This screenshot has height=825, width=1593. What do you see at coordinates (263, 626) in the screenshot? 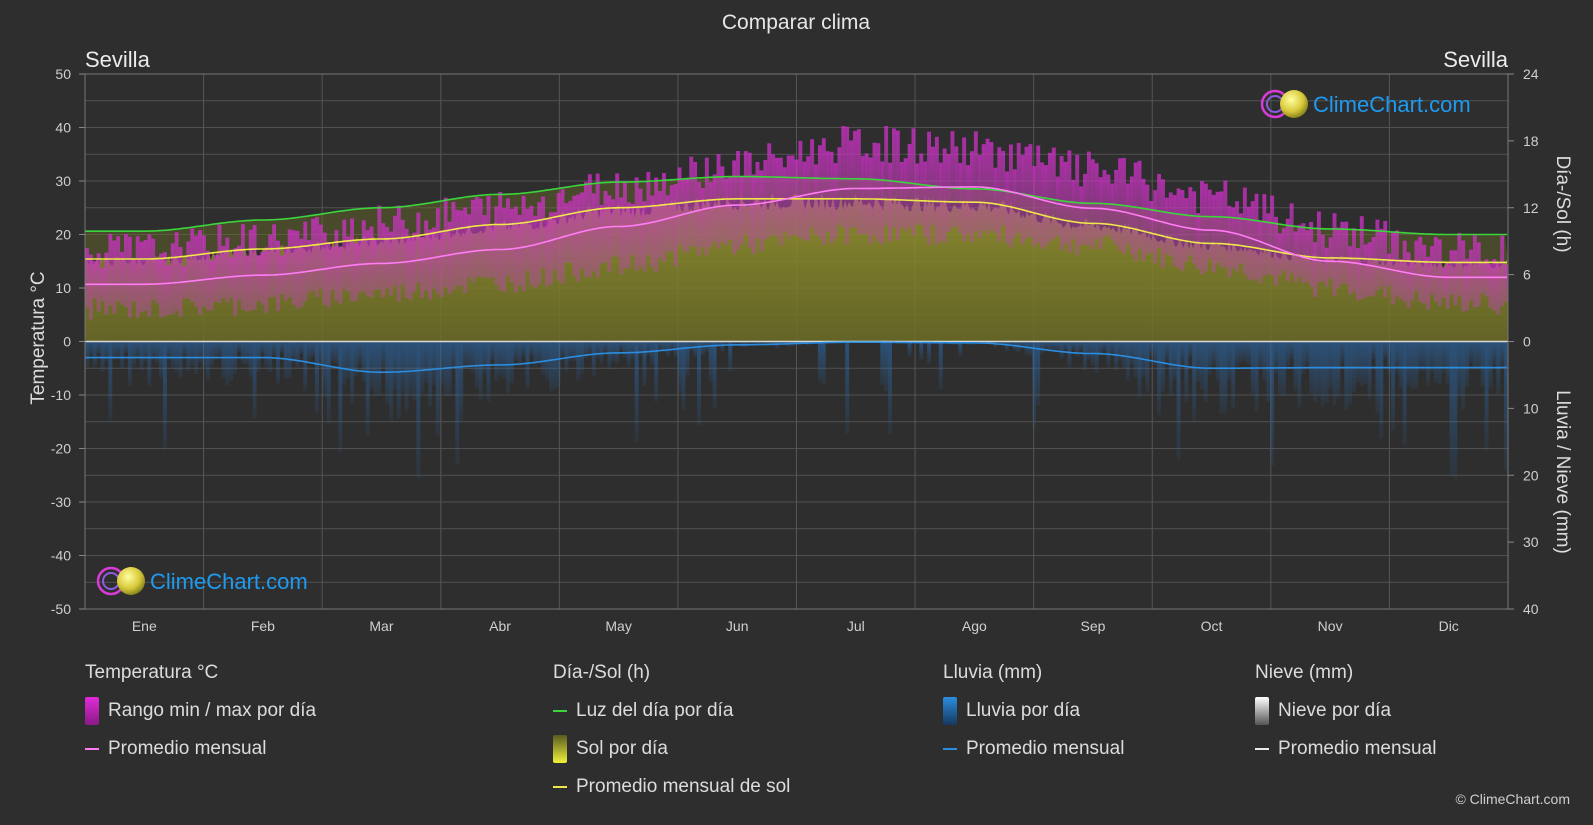
I see `x-tick-label: Feb` at bounding box center [263, 626].